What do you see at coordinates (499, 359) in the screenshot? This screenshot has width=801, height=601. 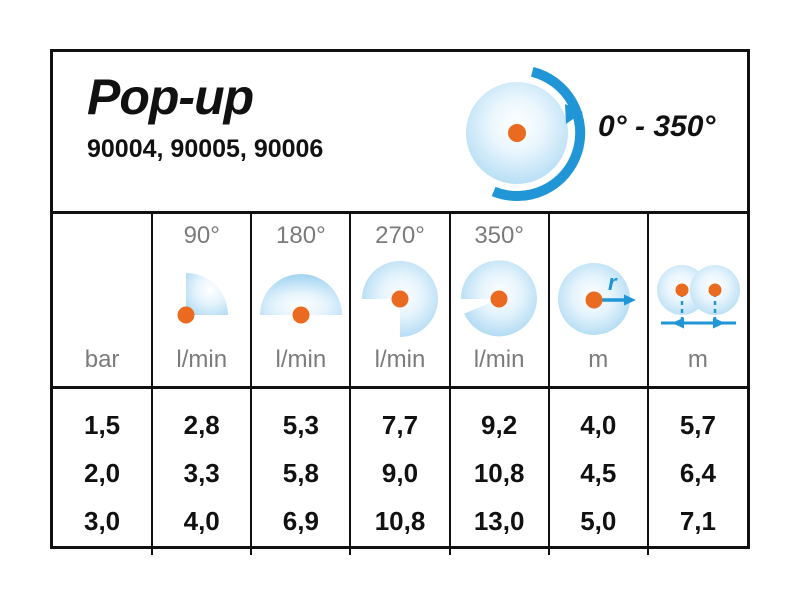 I see `header-unit-350: l/min` at bounding box center [499, 359].